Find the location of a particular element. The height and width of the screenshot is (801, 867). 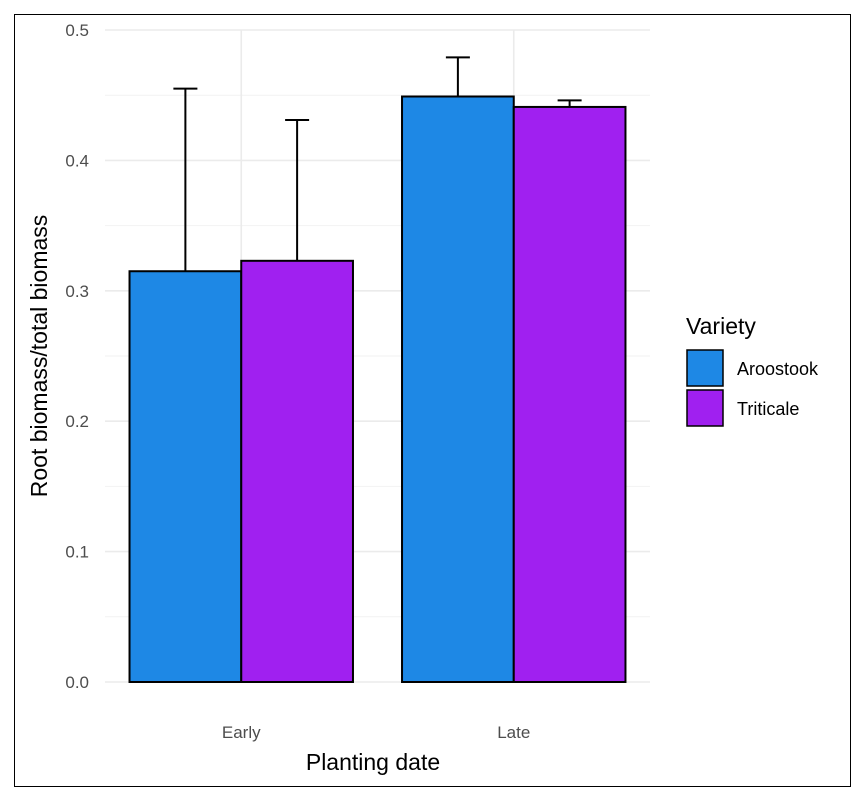

x-tick-labels: Early Late is located at coordinates (376, 732).